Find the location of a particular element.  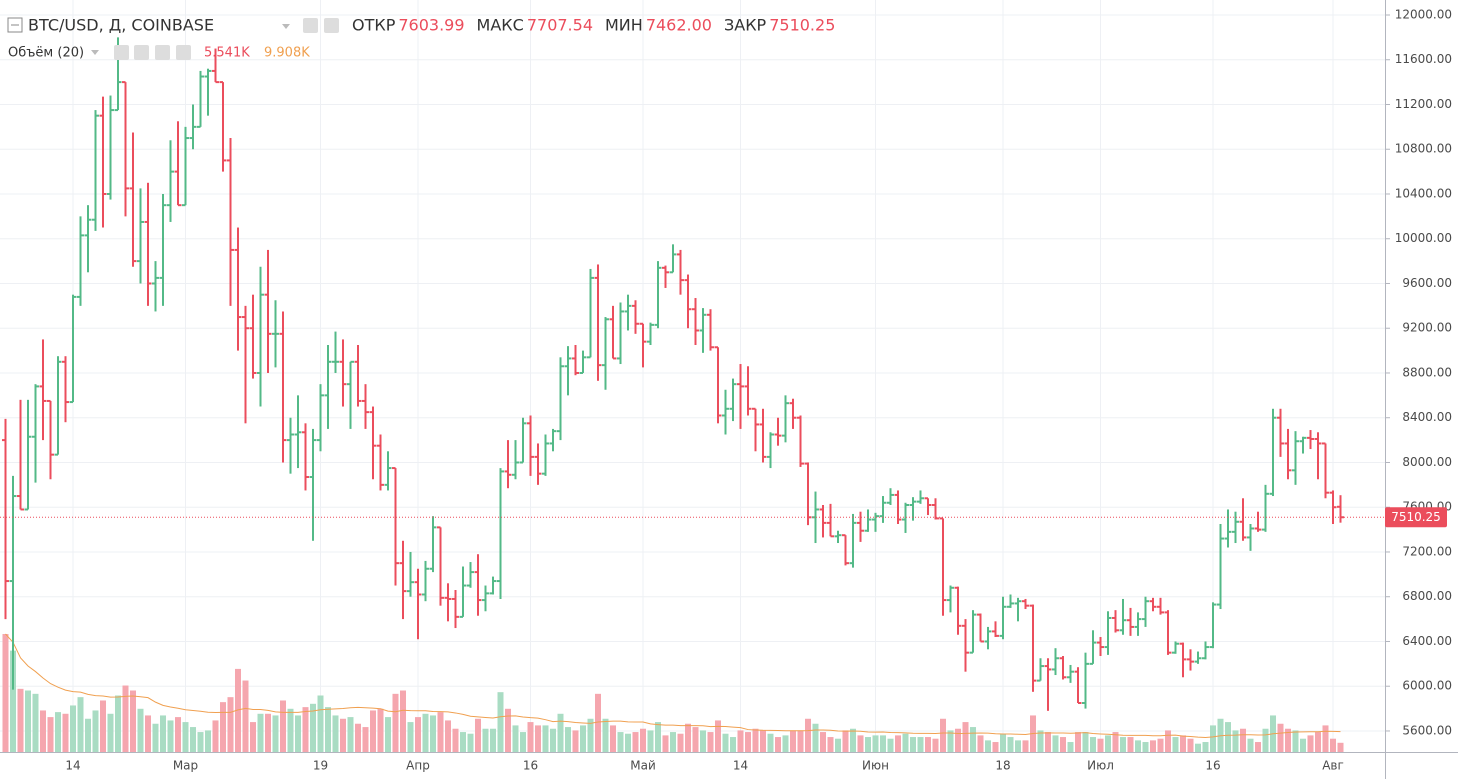

y-tick-label: 6400.00 is located at coordinates (1427, 641).